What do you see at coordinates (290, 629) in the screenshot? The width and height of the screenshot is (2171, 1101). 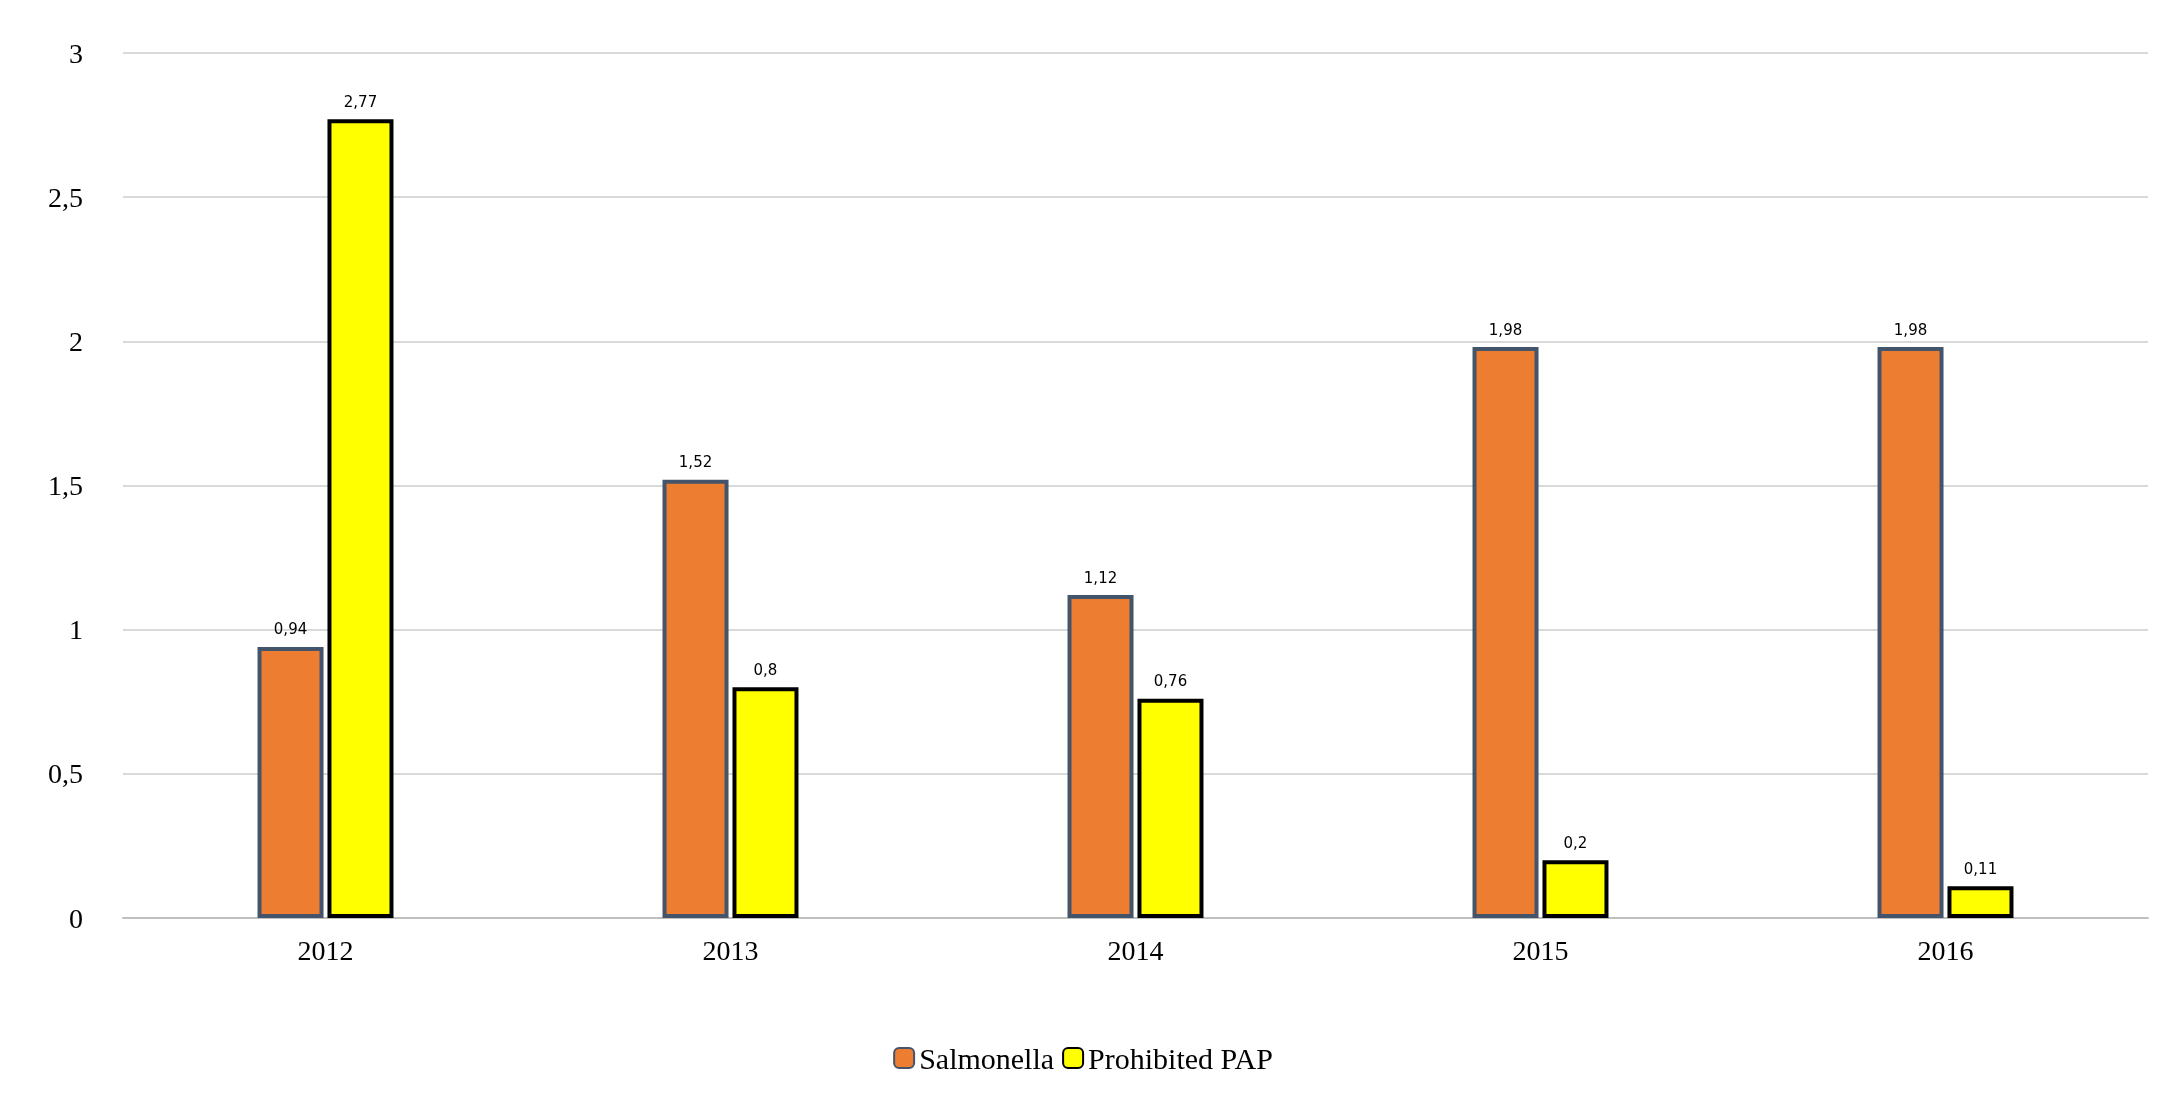 I see `data-label: 0,94` at bounding box center [290, 629].